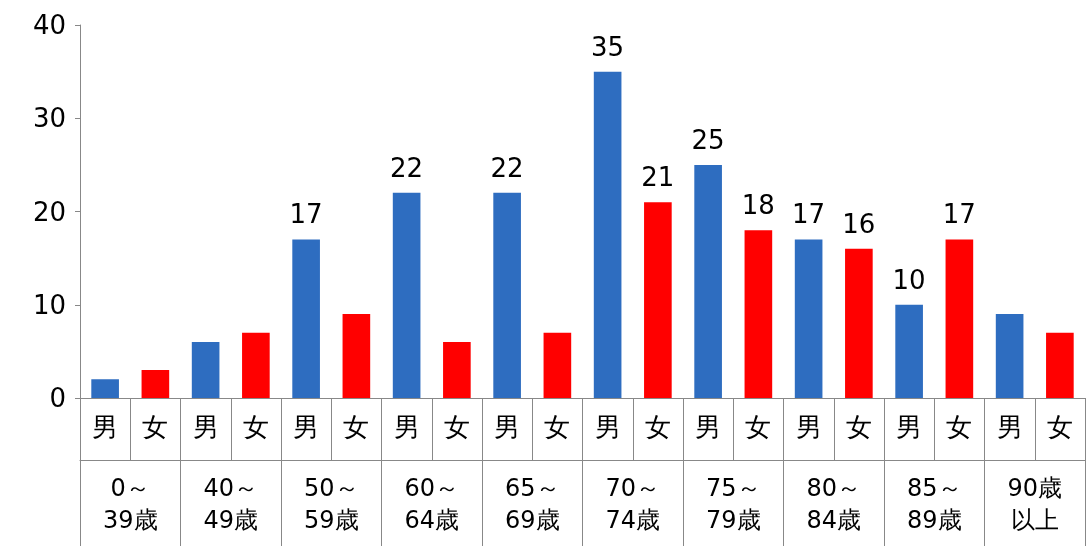  Describe the element at coordinates (758, 205) in the screenshot. I see `data-label: 18` at that location.